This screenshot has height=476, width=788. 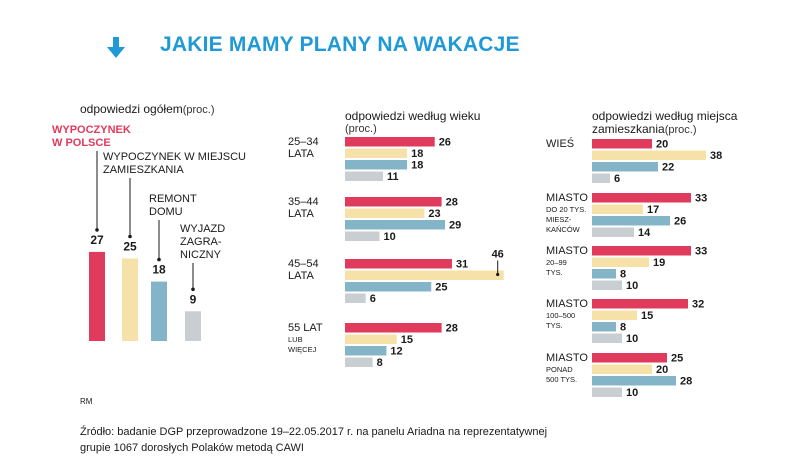 I want to click on age-group-2-label-2: LATA, so click(x=301, y=214).